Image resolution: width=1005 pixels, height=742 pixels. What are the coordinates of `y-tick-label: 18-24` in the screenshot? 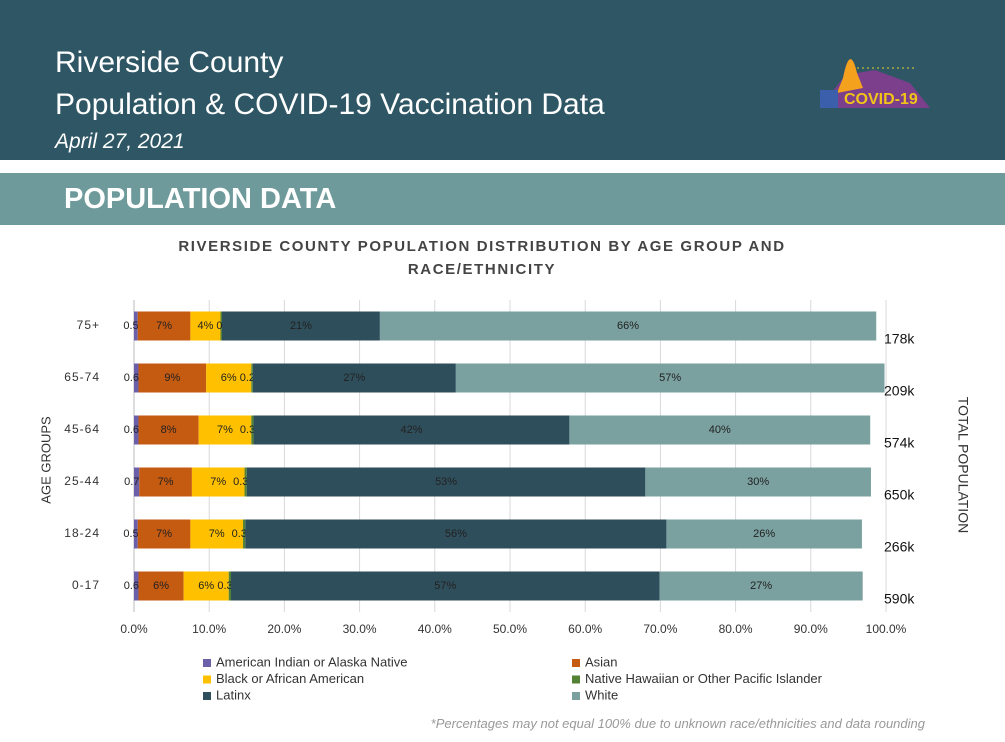 It's located at (82, 533).